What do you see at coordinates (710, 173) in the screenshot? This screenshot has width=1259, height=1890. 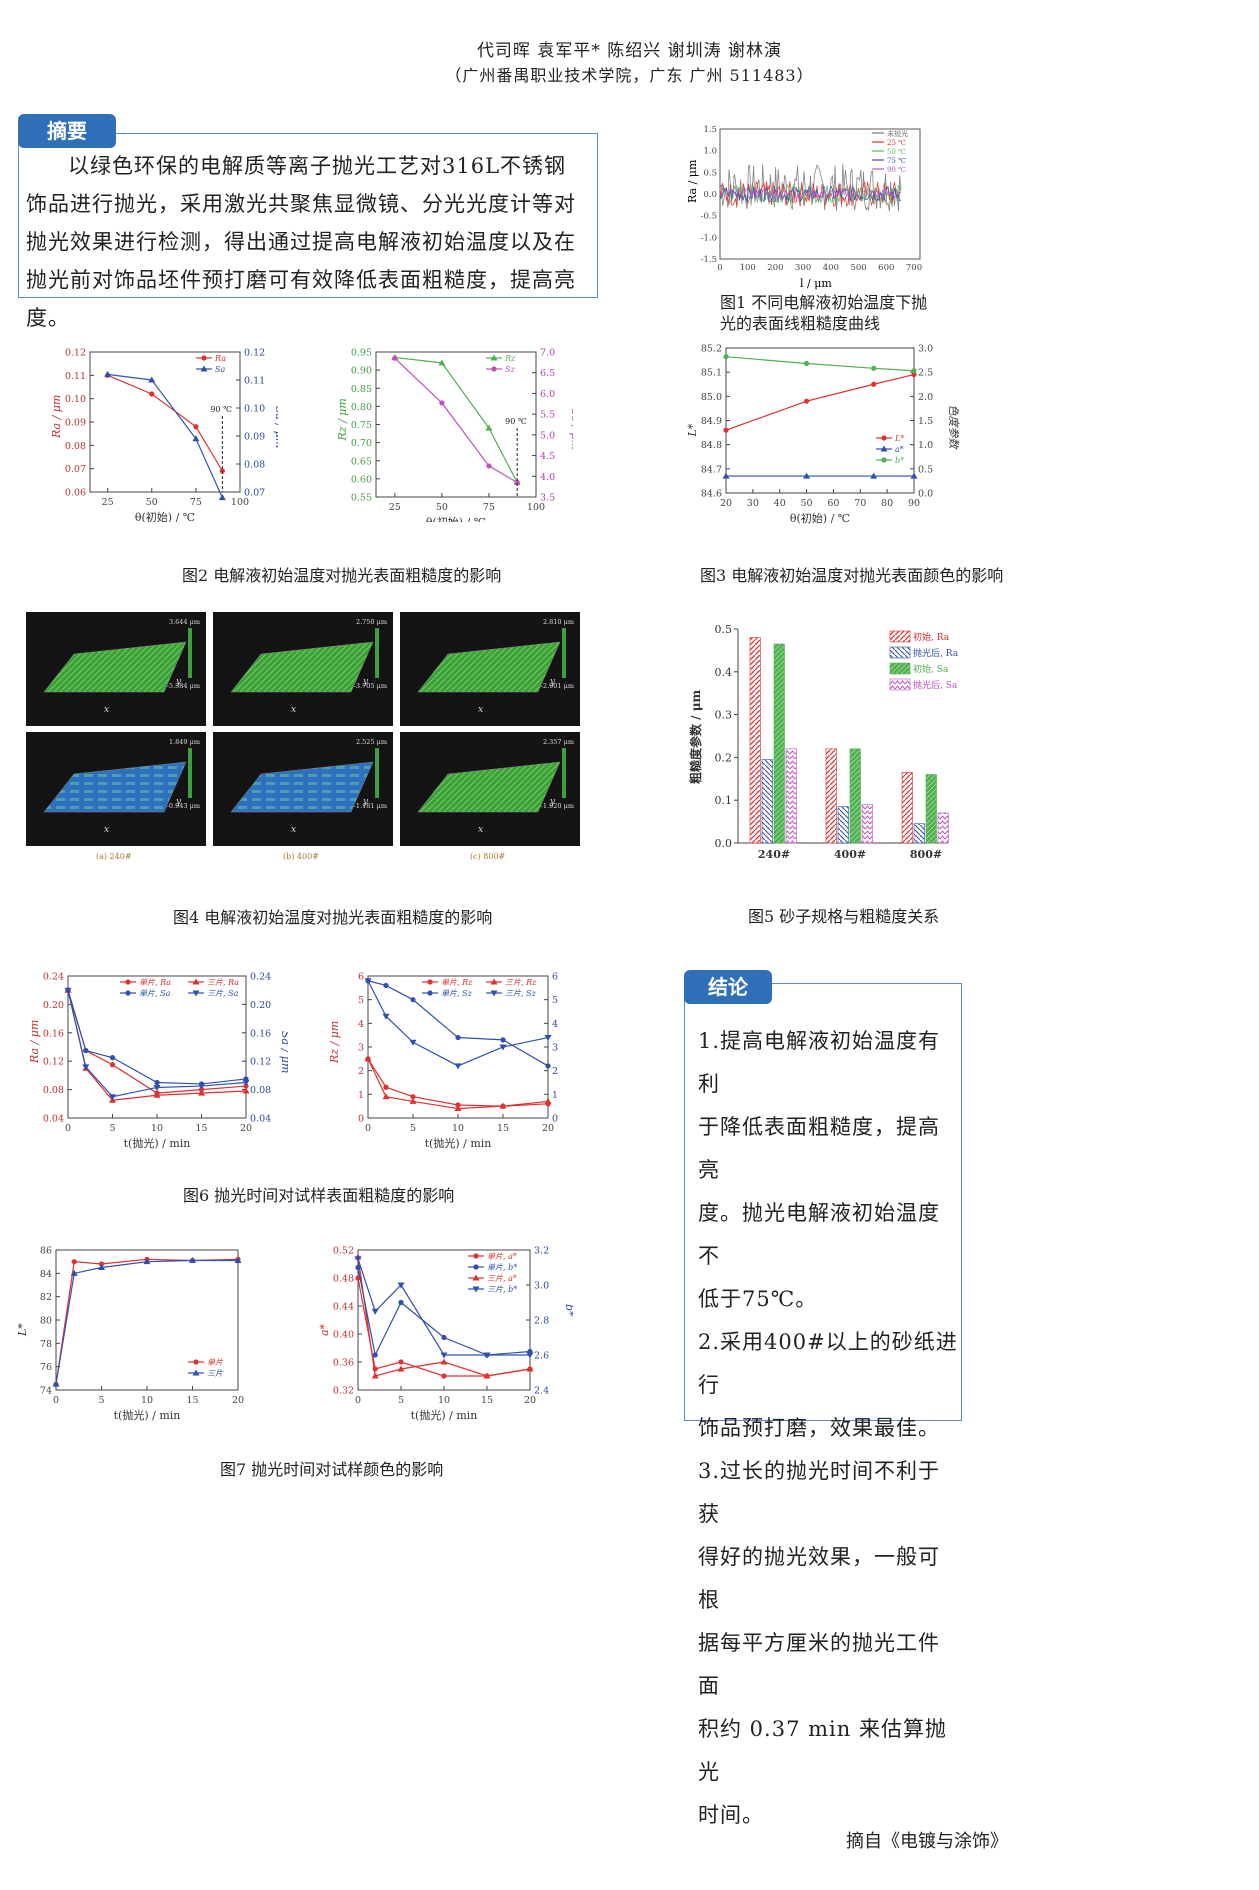 I see `y-tick-label: 0.5` at bounding box center [710, 173].